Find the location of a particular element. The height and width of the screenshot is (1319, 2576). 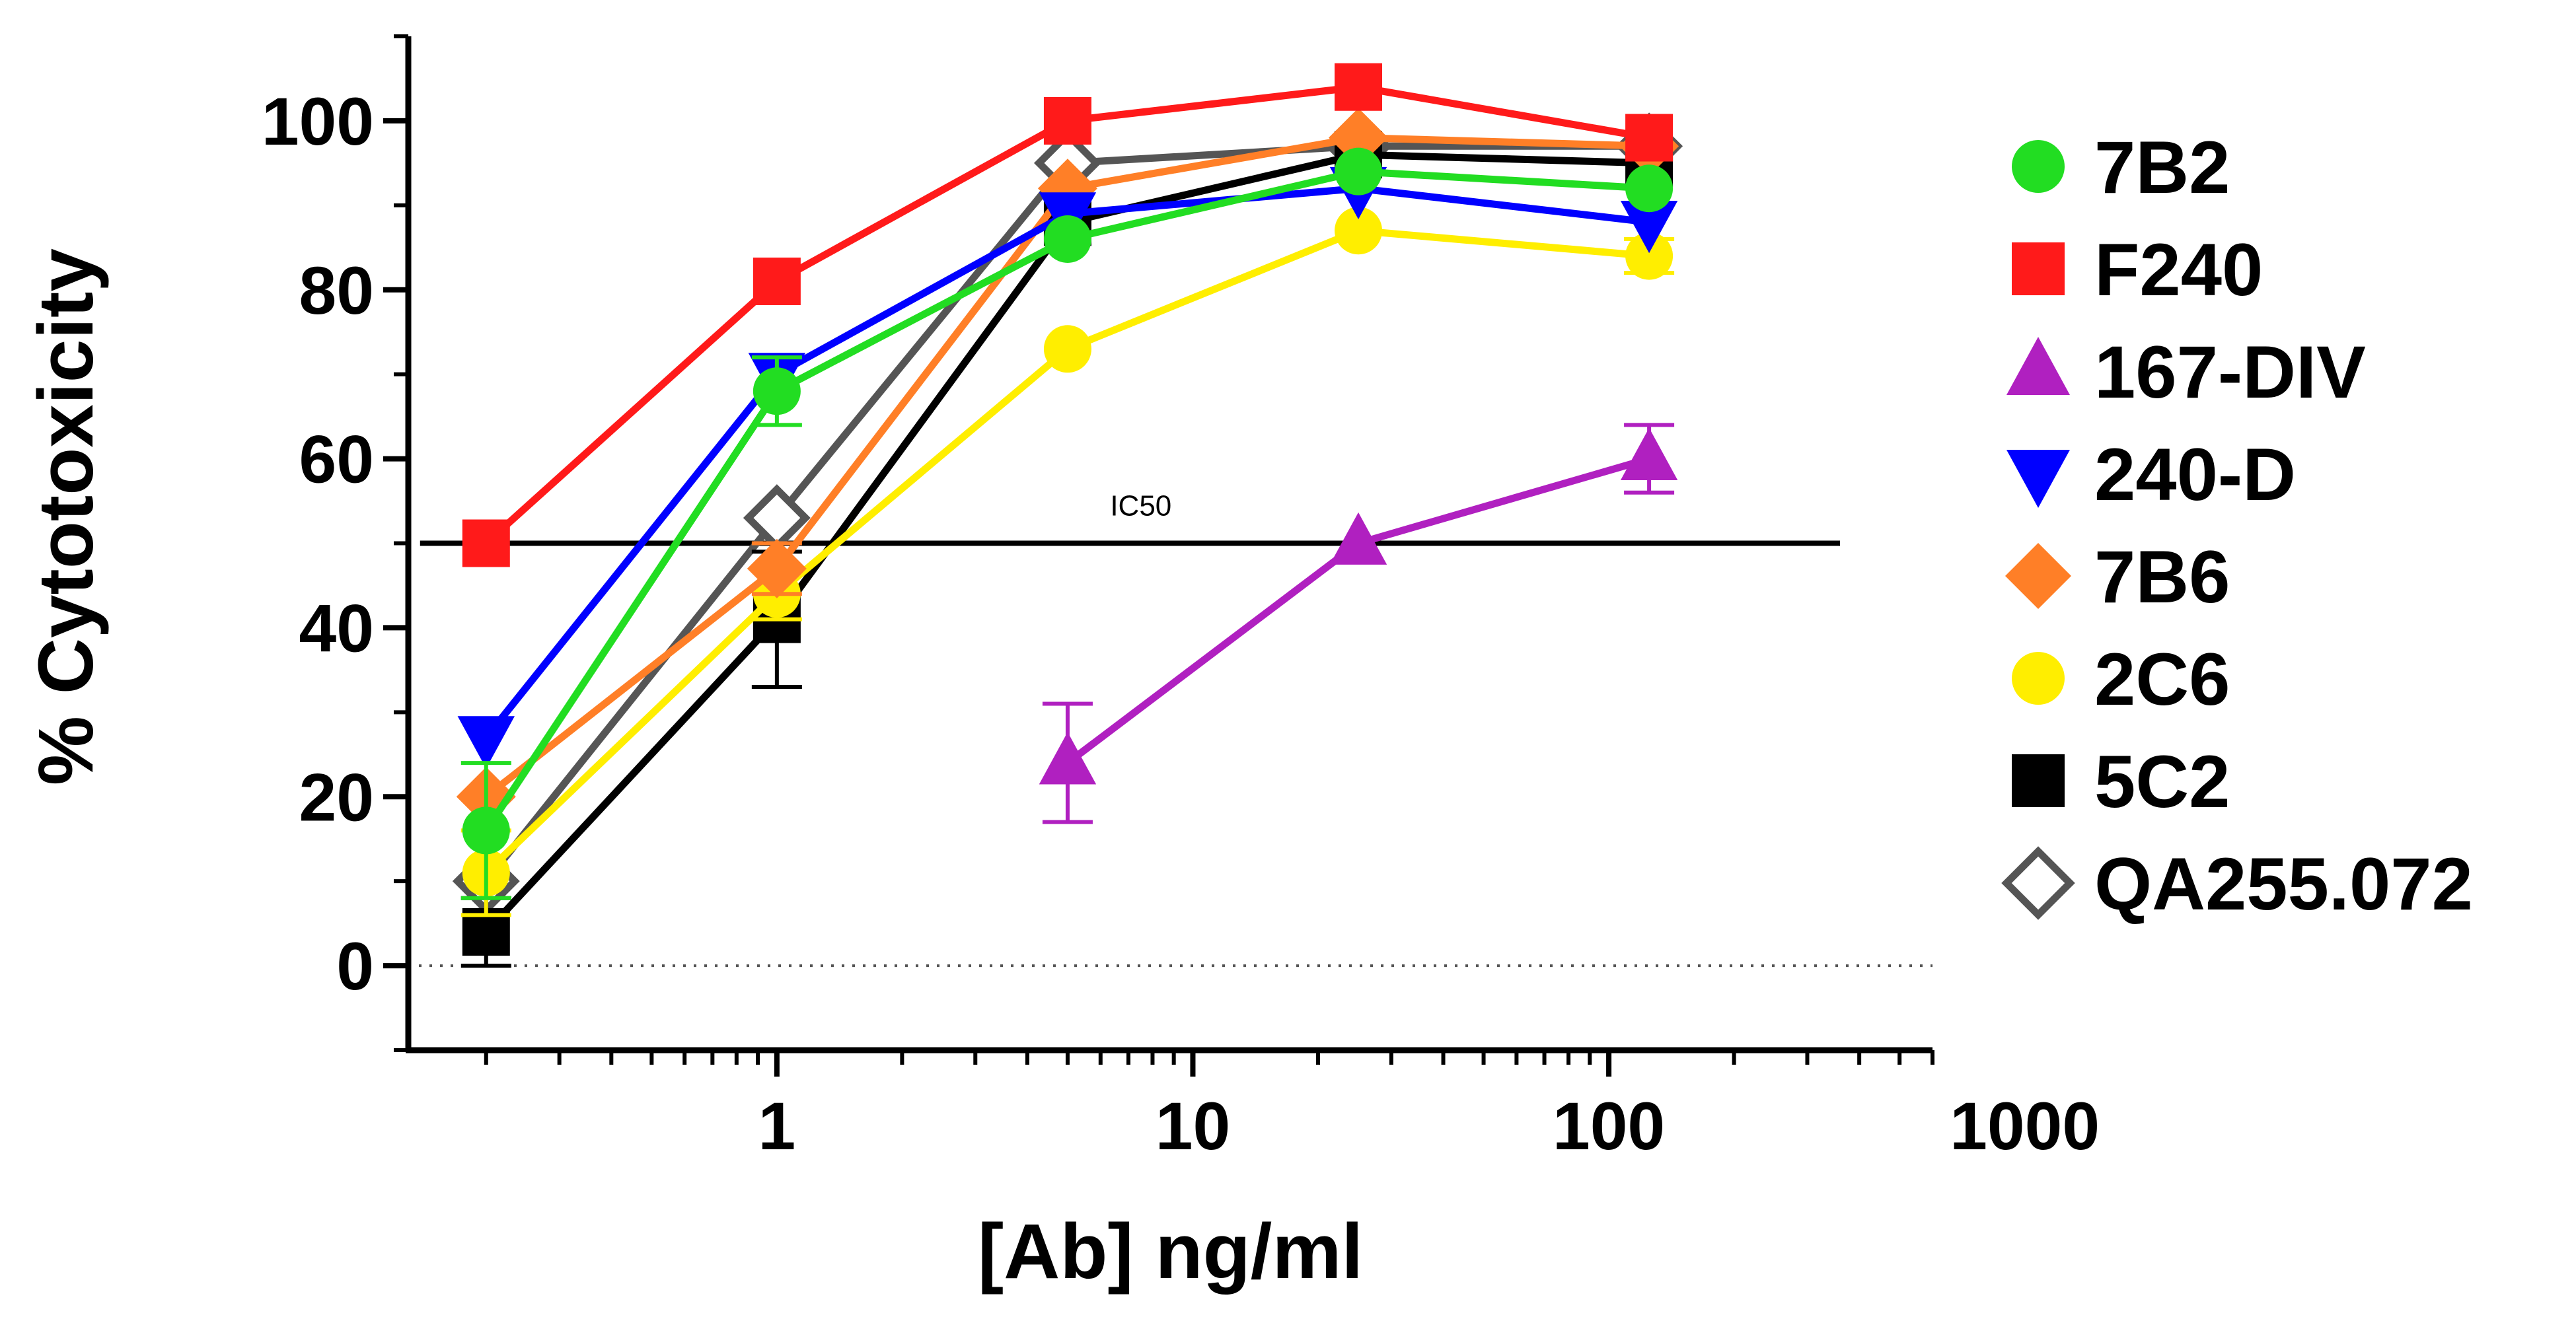

y-tick-label: 0 is located at coordinates (355, 966).